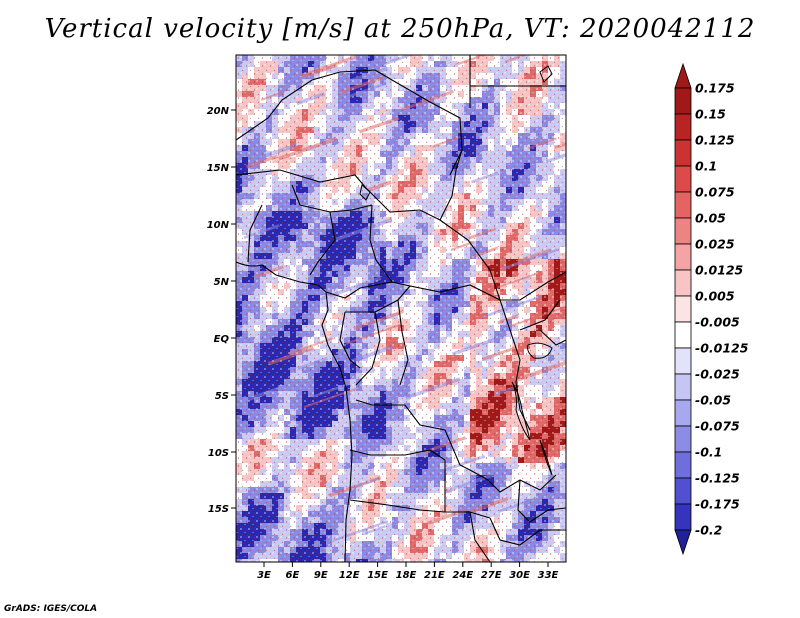 This screenshot has height=618, width=800. I want to click on lon-tick-label: 33E, so click(548, 575).